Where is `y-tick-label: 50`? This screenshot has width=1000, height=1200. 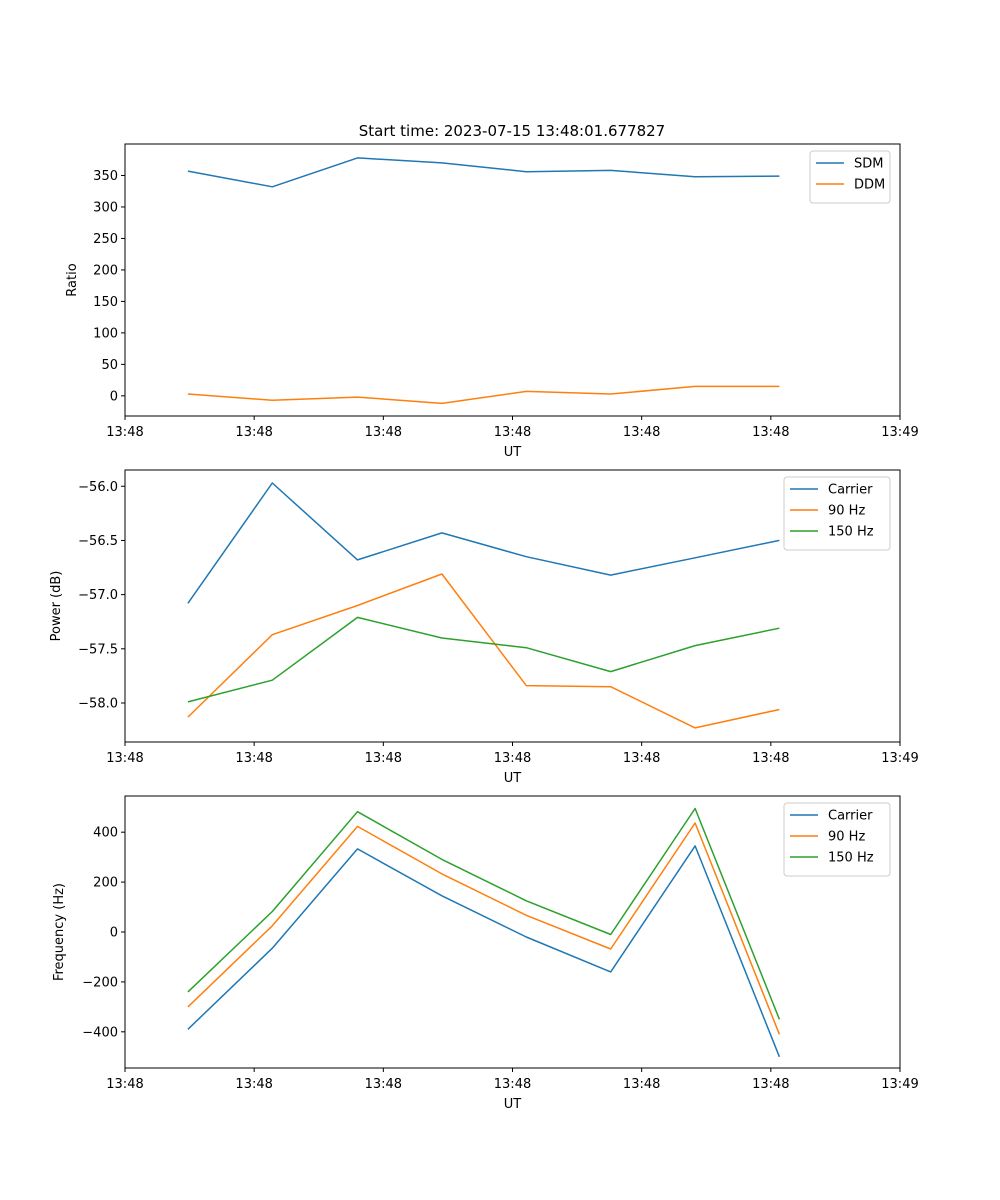 y-tick-label: 50 is located at coordinates (109, 365).